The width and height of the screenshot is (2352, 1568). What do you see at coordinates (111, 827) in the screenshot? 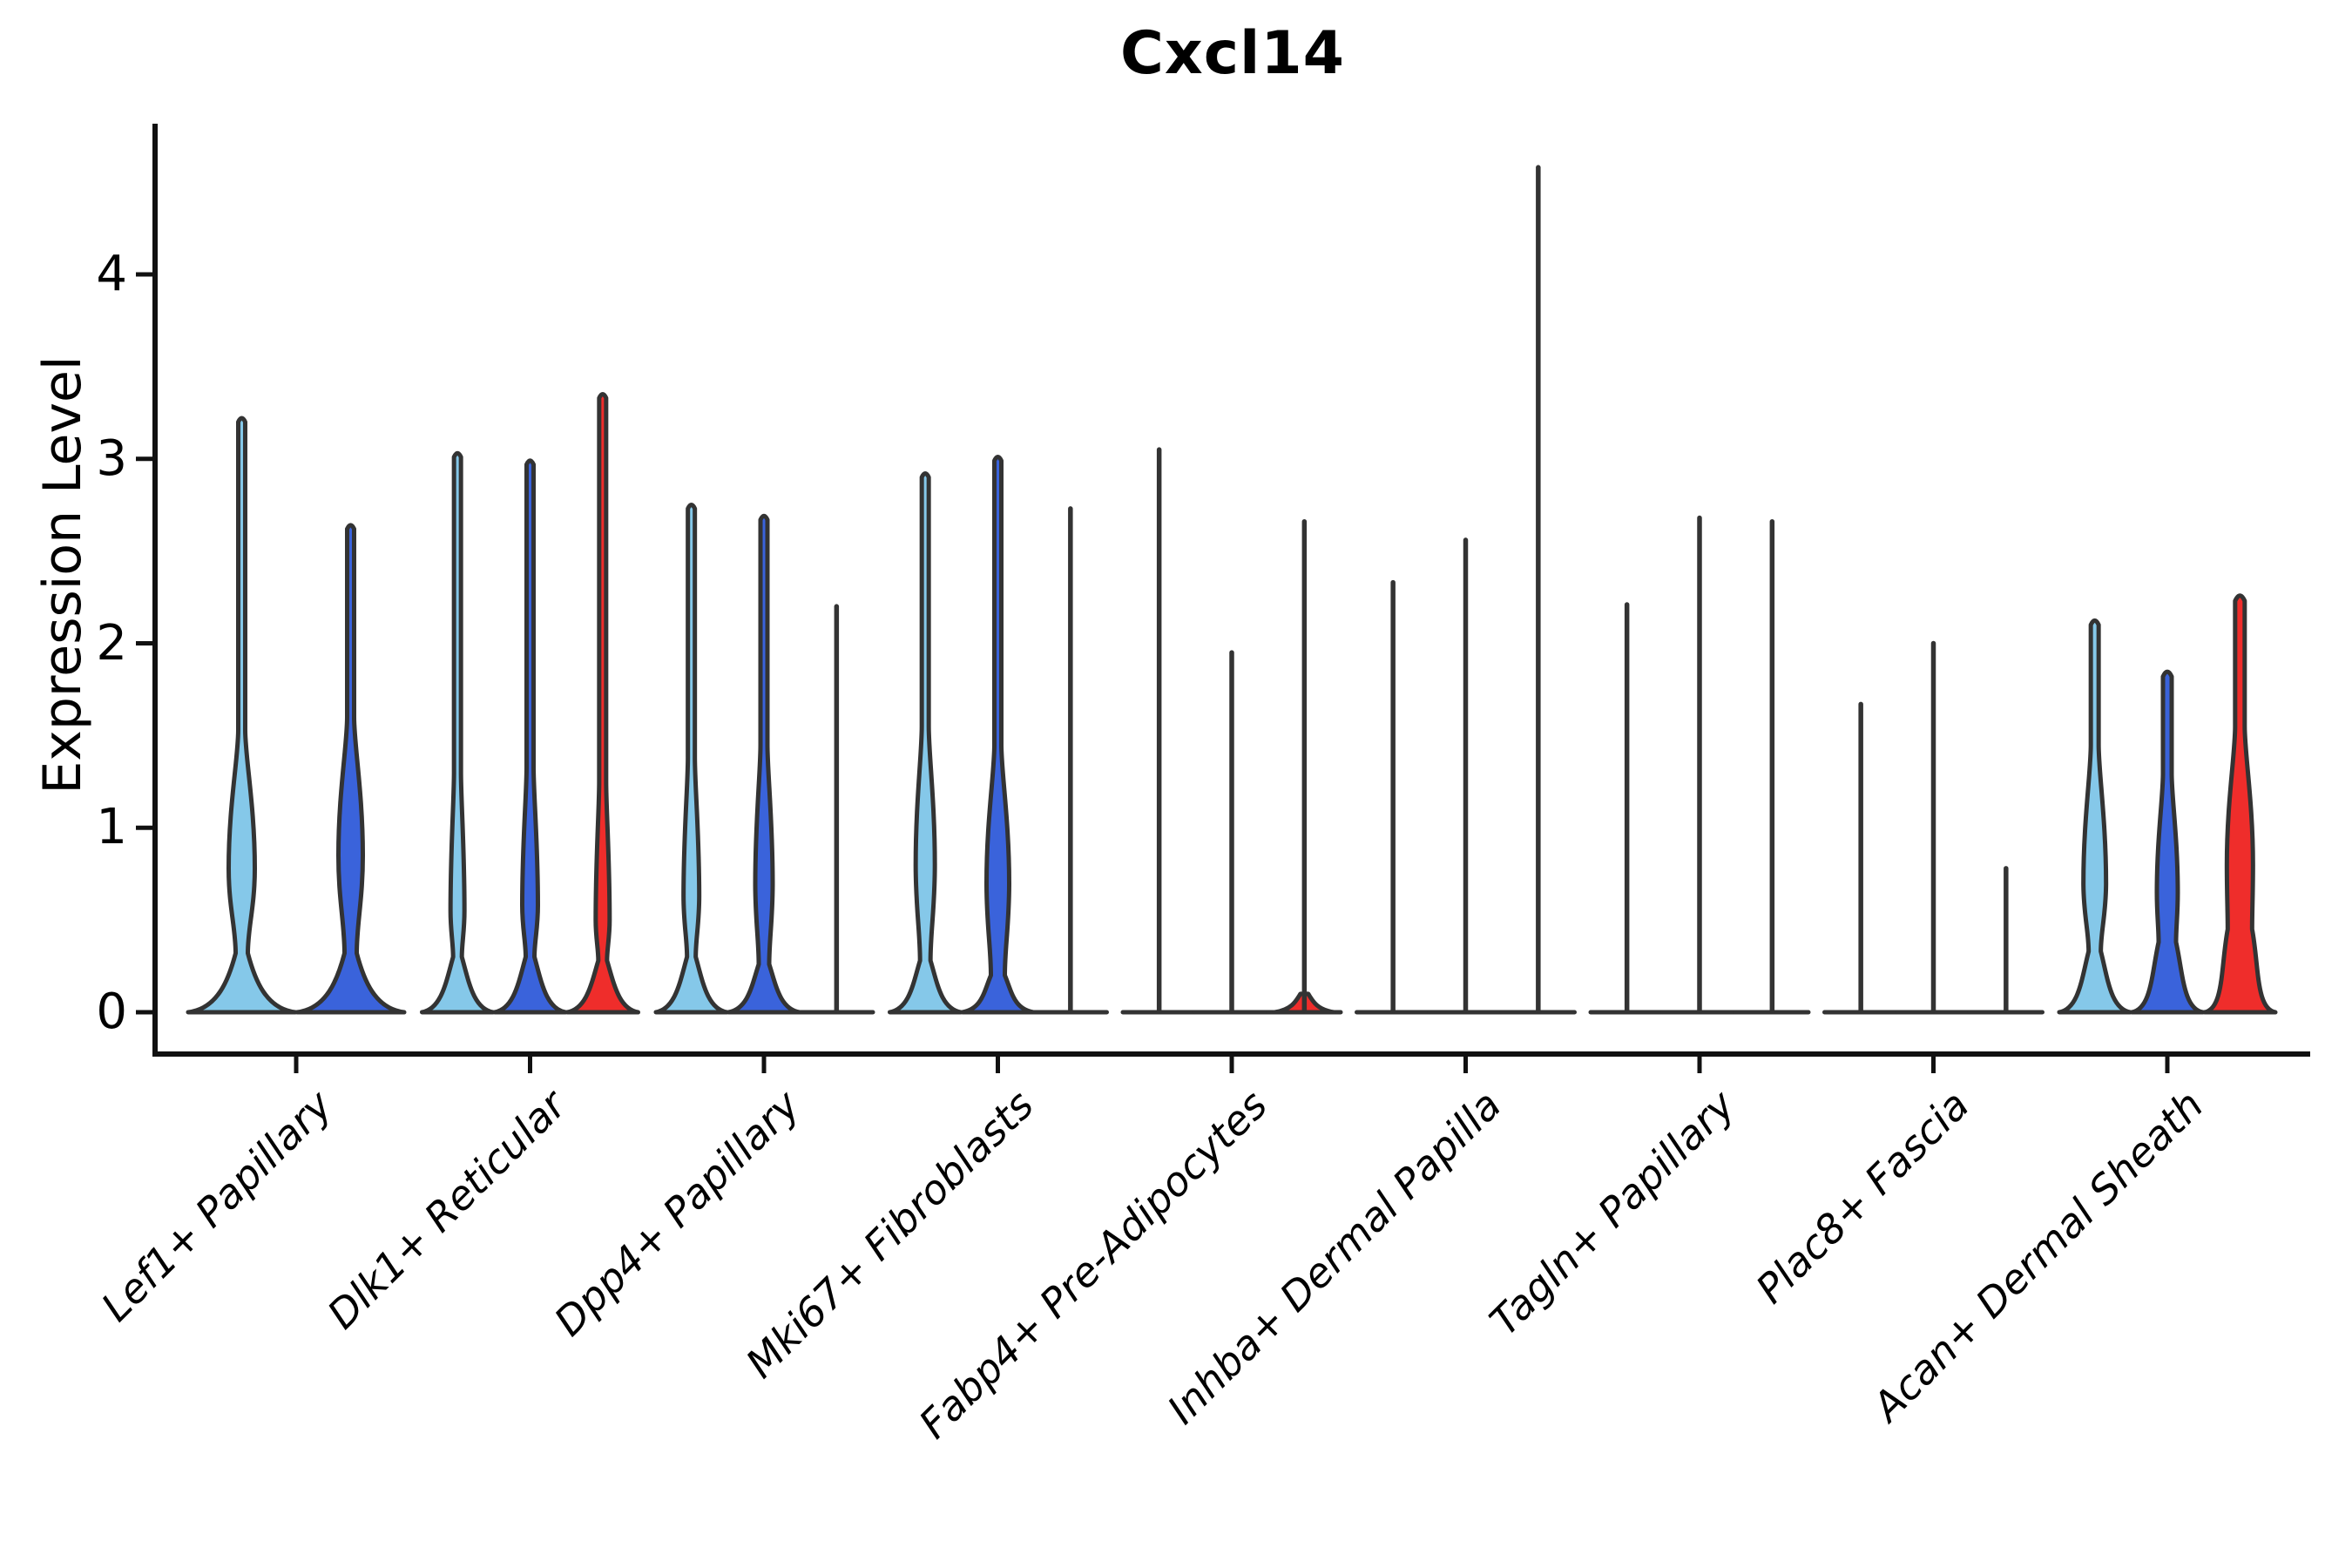
I see `y-tick-label: 1` at bounding box center [111, 827].